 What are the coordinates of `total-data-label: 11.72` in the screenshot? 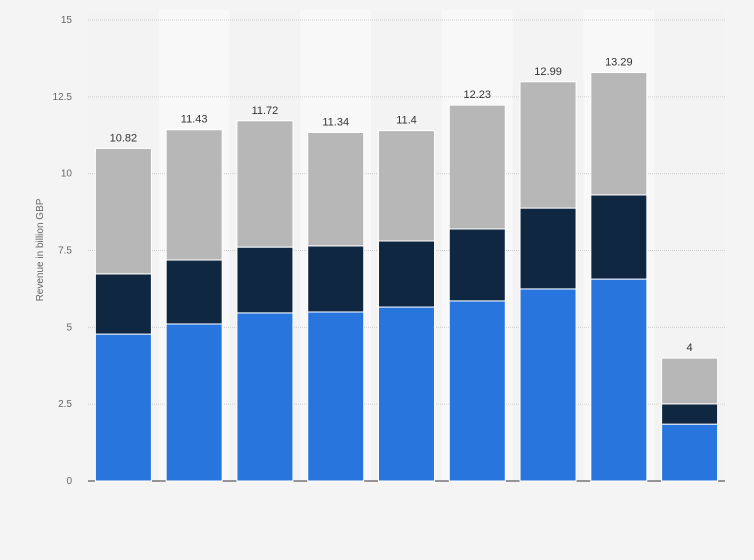 It's located at (265, 111).